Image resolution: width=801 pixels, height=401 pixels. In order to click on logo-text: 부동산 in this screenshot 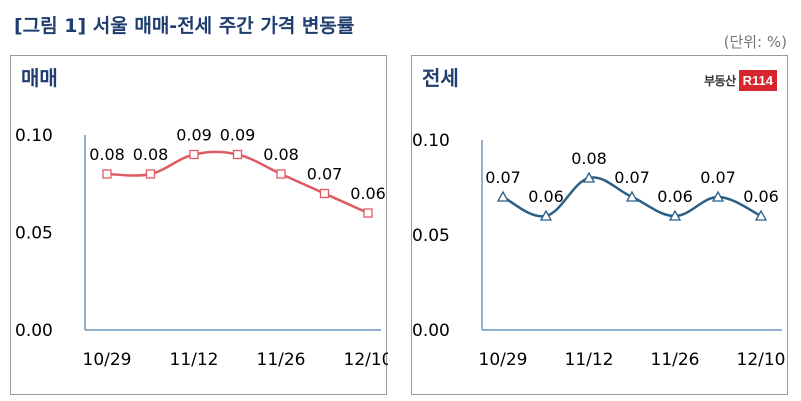, I will do `click(720, 80)`.